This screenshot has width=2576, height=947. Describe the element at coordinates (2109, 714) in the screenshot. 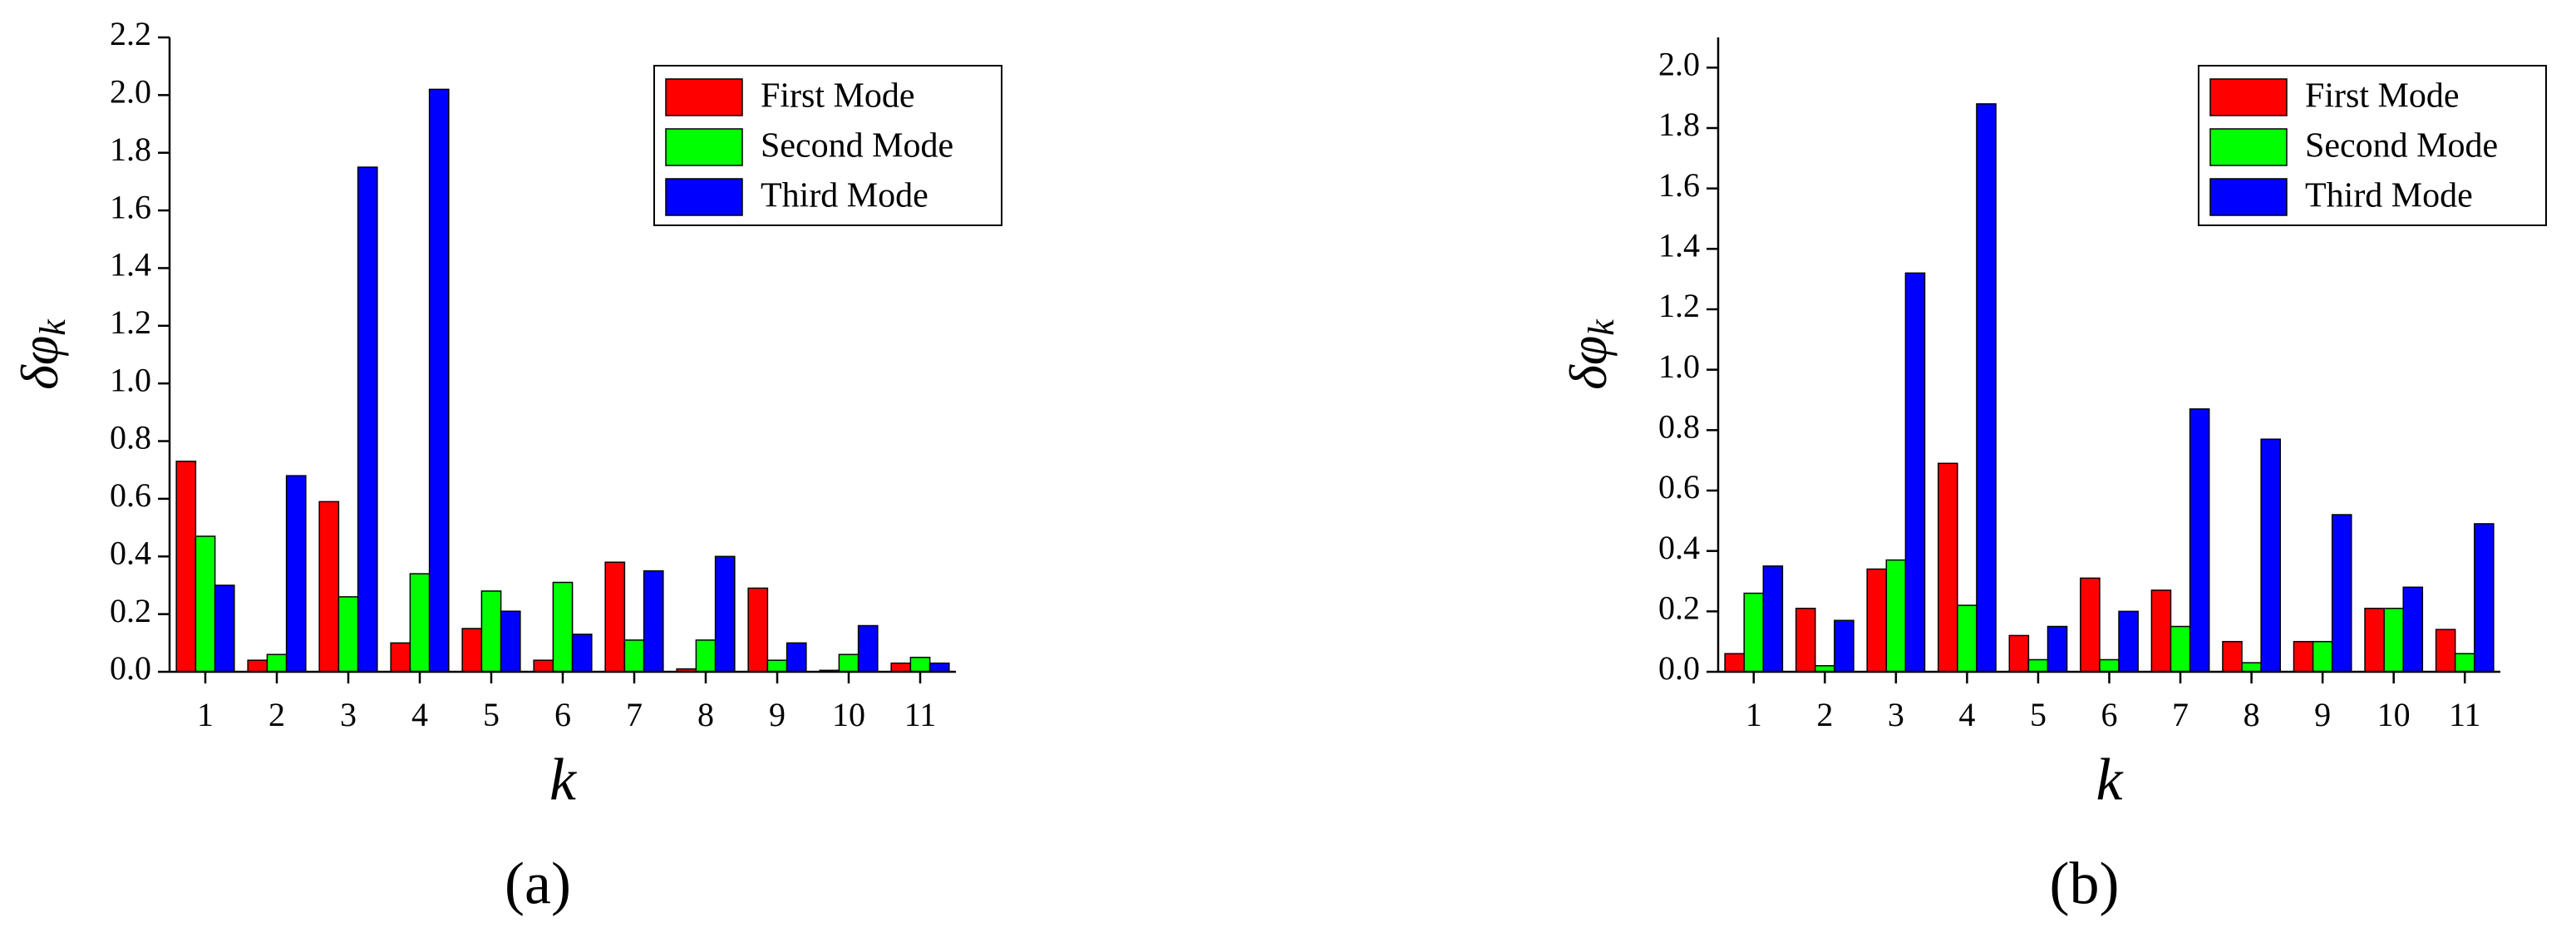

I see `x-tick-label: 6` at that location.